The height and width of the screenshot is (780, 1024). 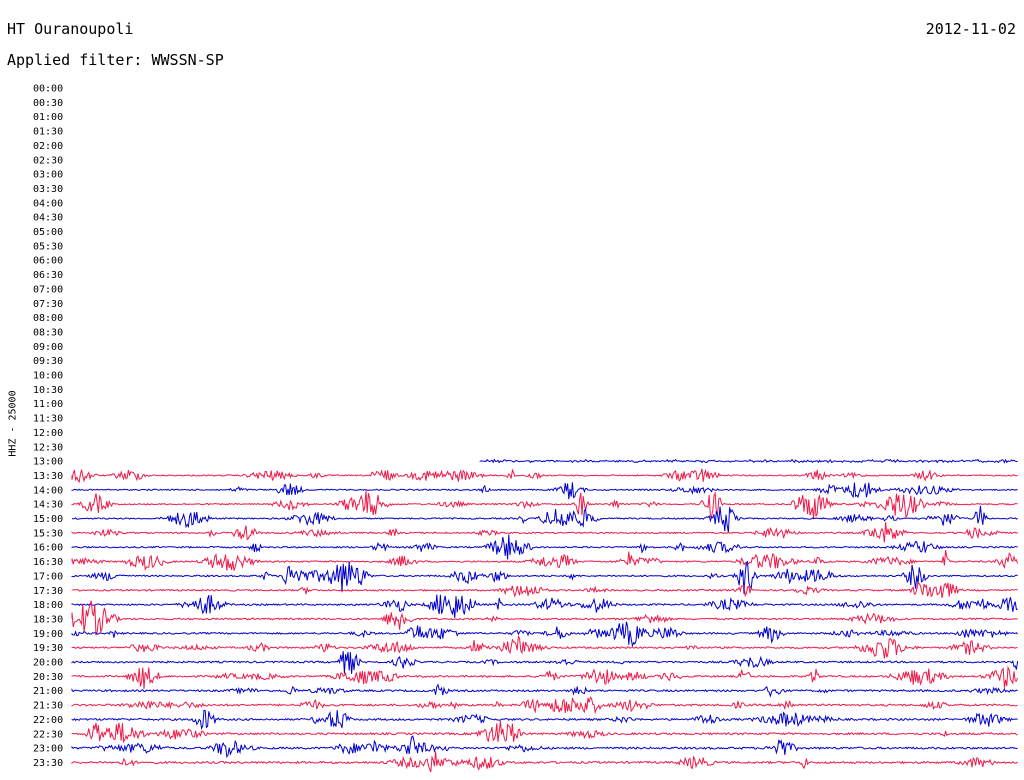 I want to click on time-tick-label: 05:30, so click(x=48, y=246).